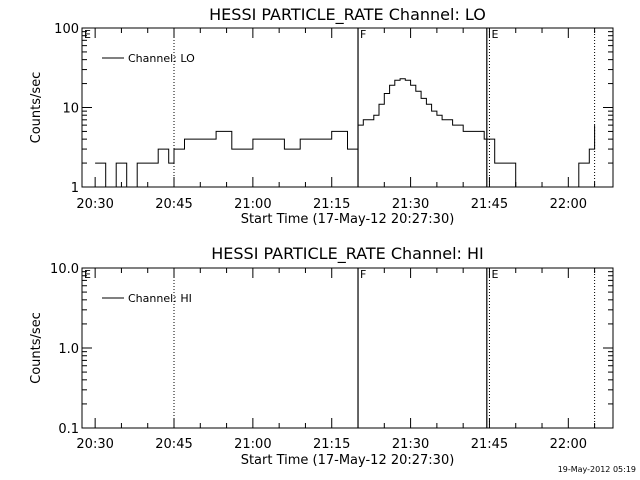 This screenshot has height=480, width=640. I want to click on chart-title: HESSI PARTICLE_RATE Channel: LO, so click(347, 15).